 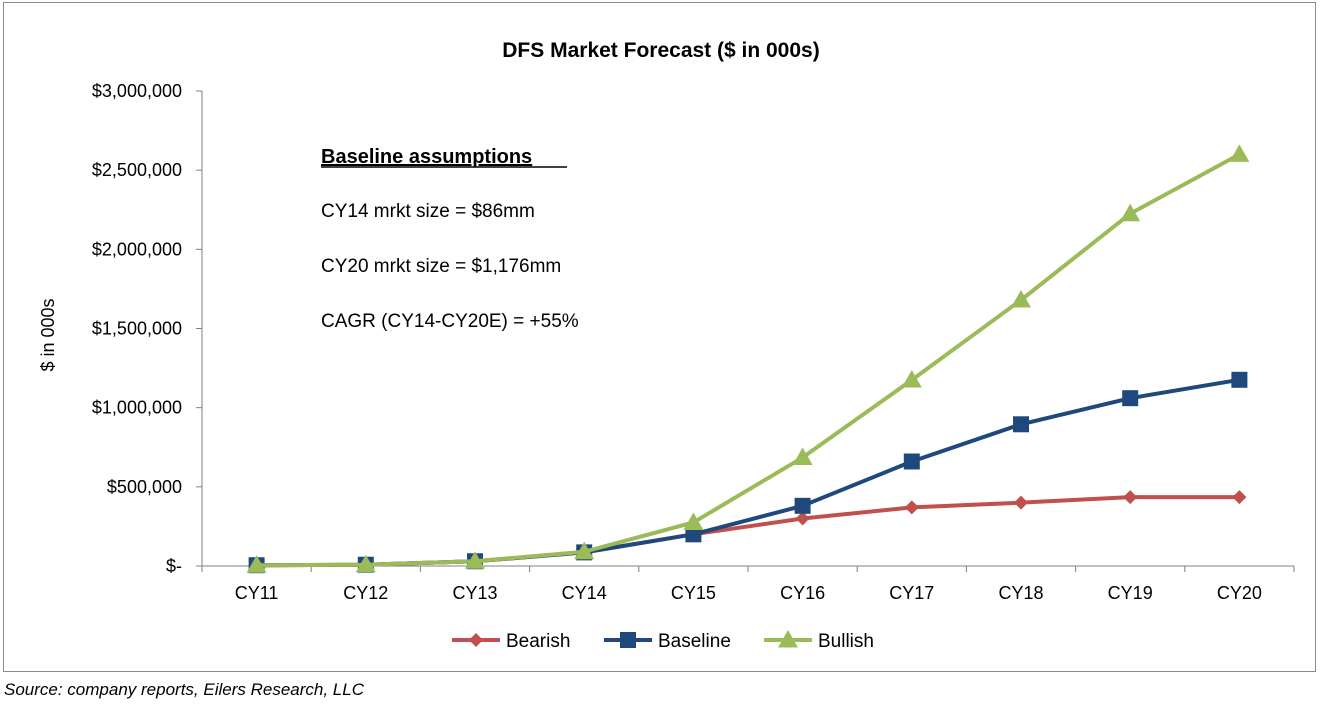 I want to click on annotation-heading: Baseline assumptions, so click(x=426, y=157).